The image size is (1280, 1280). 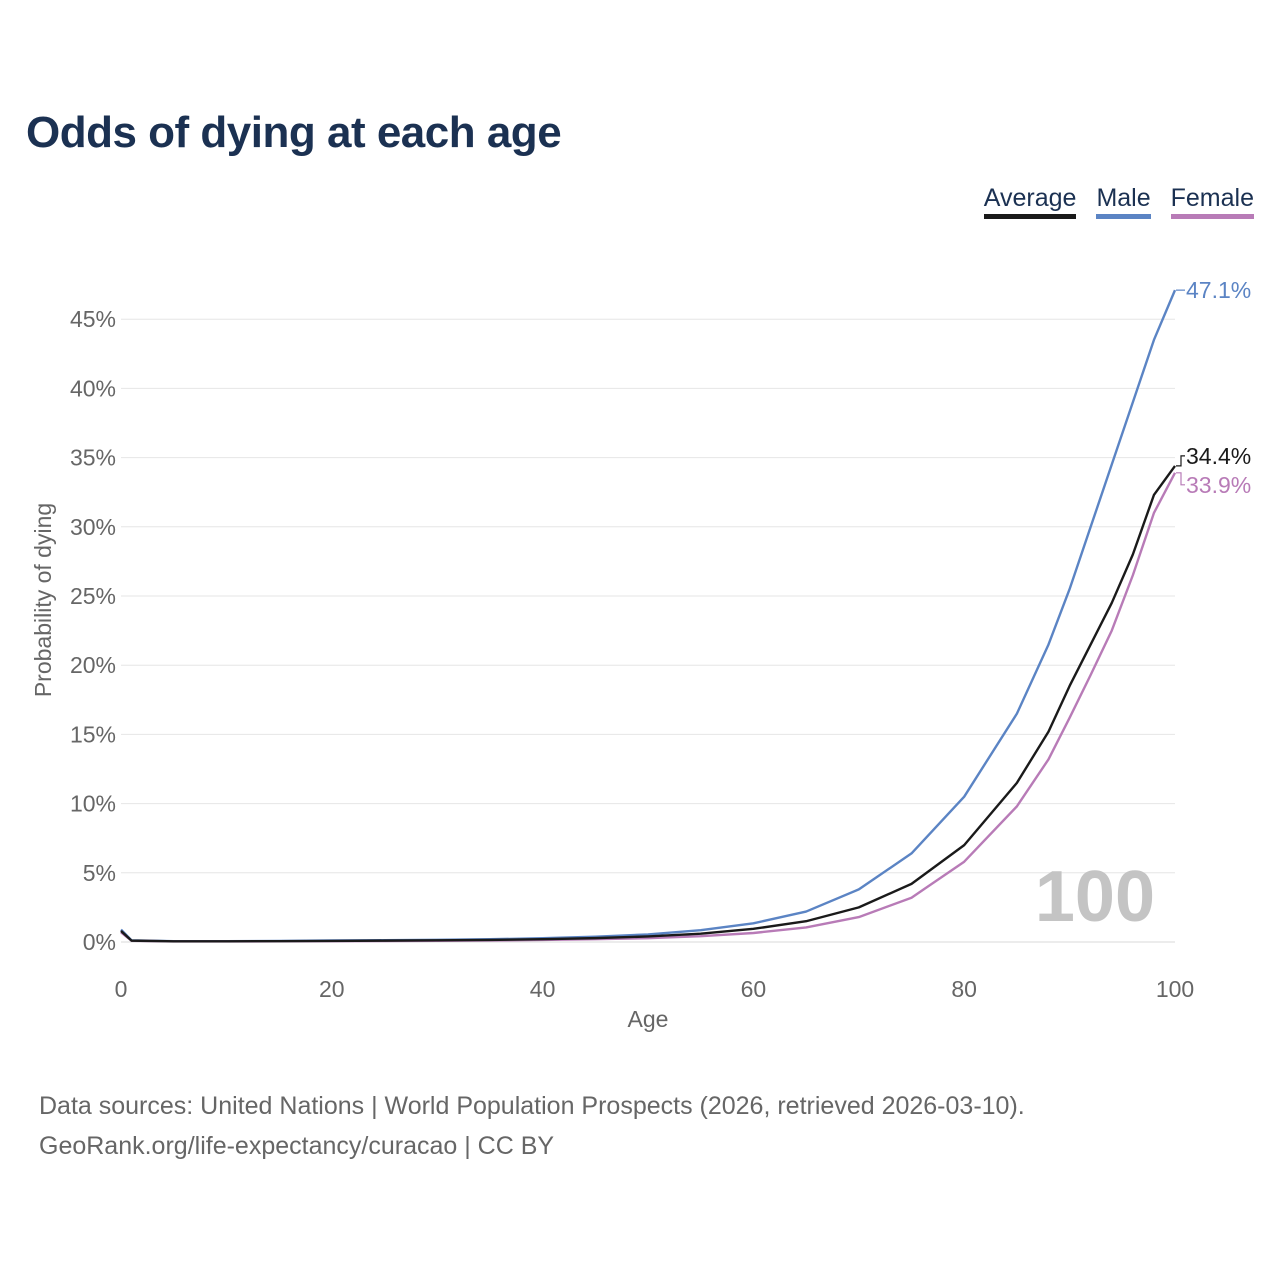 What do you see at coordinates (648, 1019) in the screenshot?
I see `x-axis-title: Age` at bounding box center [648, 1019].